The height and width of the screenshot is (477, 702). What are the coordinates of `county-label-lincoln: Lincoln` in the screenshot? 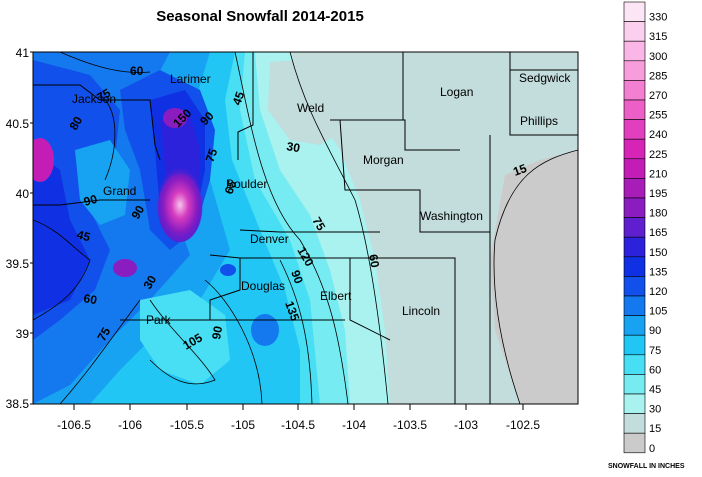 It's located at (421, 311).